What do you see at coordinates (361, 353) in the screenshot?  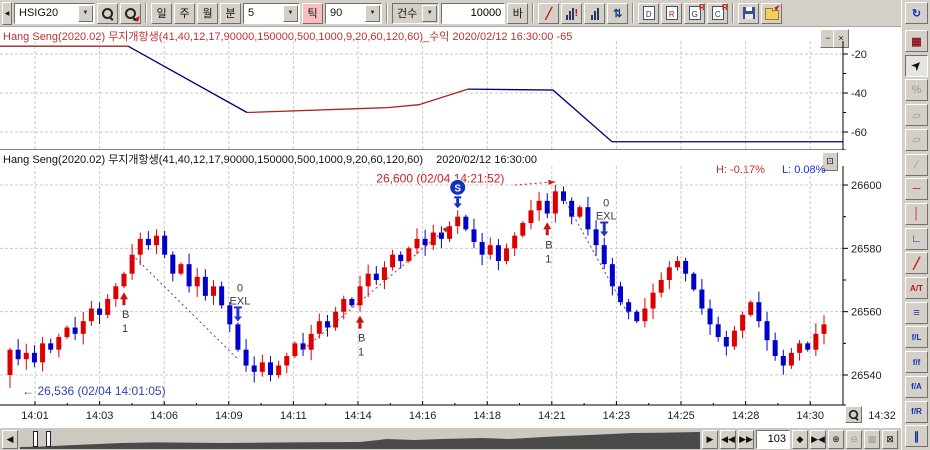 I see `buy-marker-label: 1` at bounding box center [361, 353].